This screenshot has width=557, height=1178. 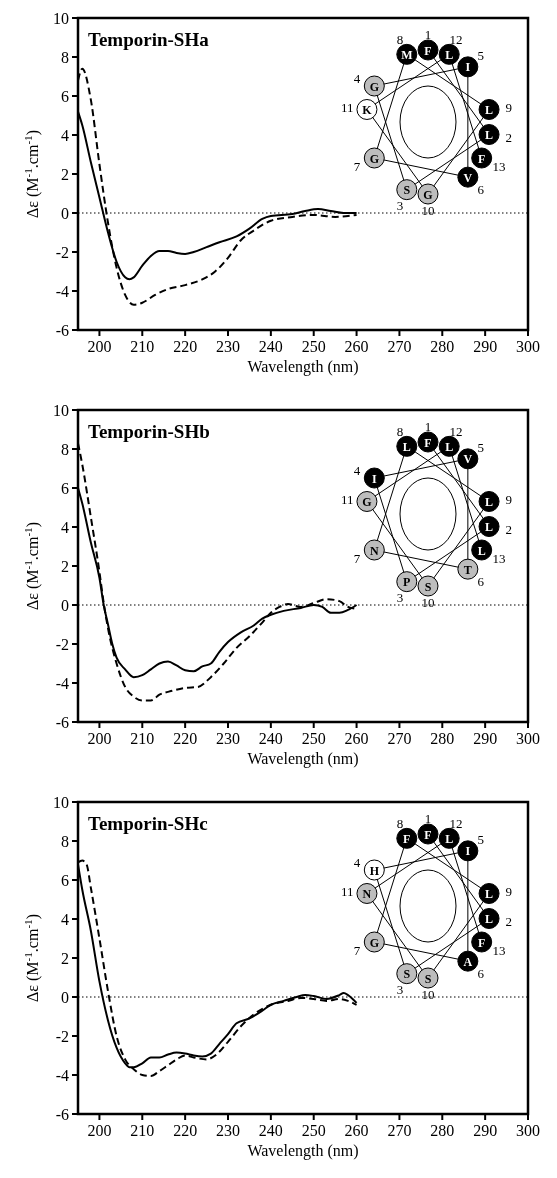 I want to click on annotation: A, so click(x=468, y=961).